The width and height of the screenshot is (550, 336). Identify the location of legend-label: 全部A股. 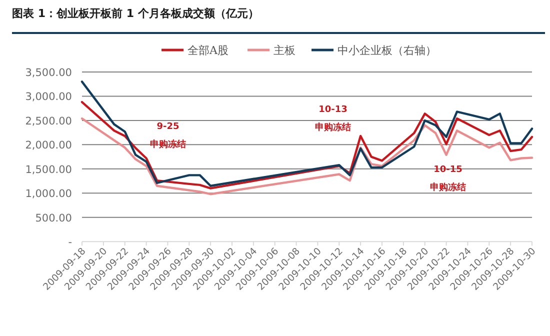
(208, 50).